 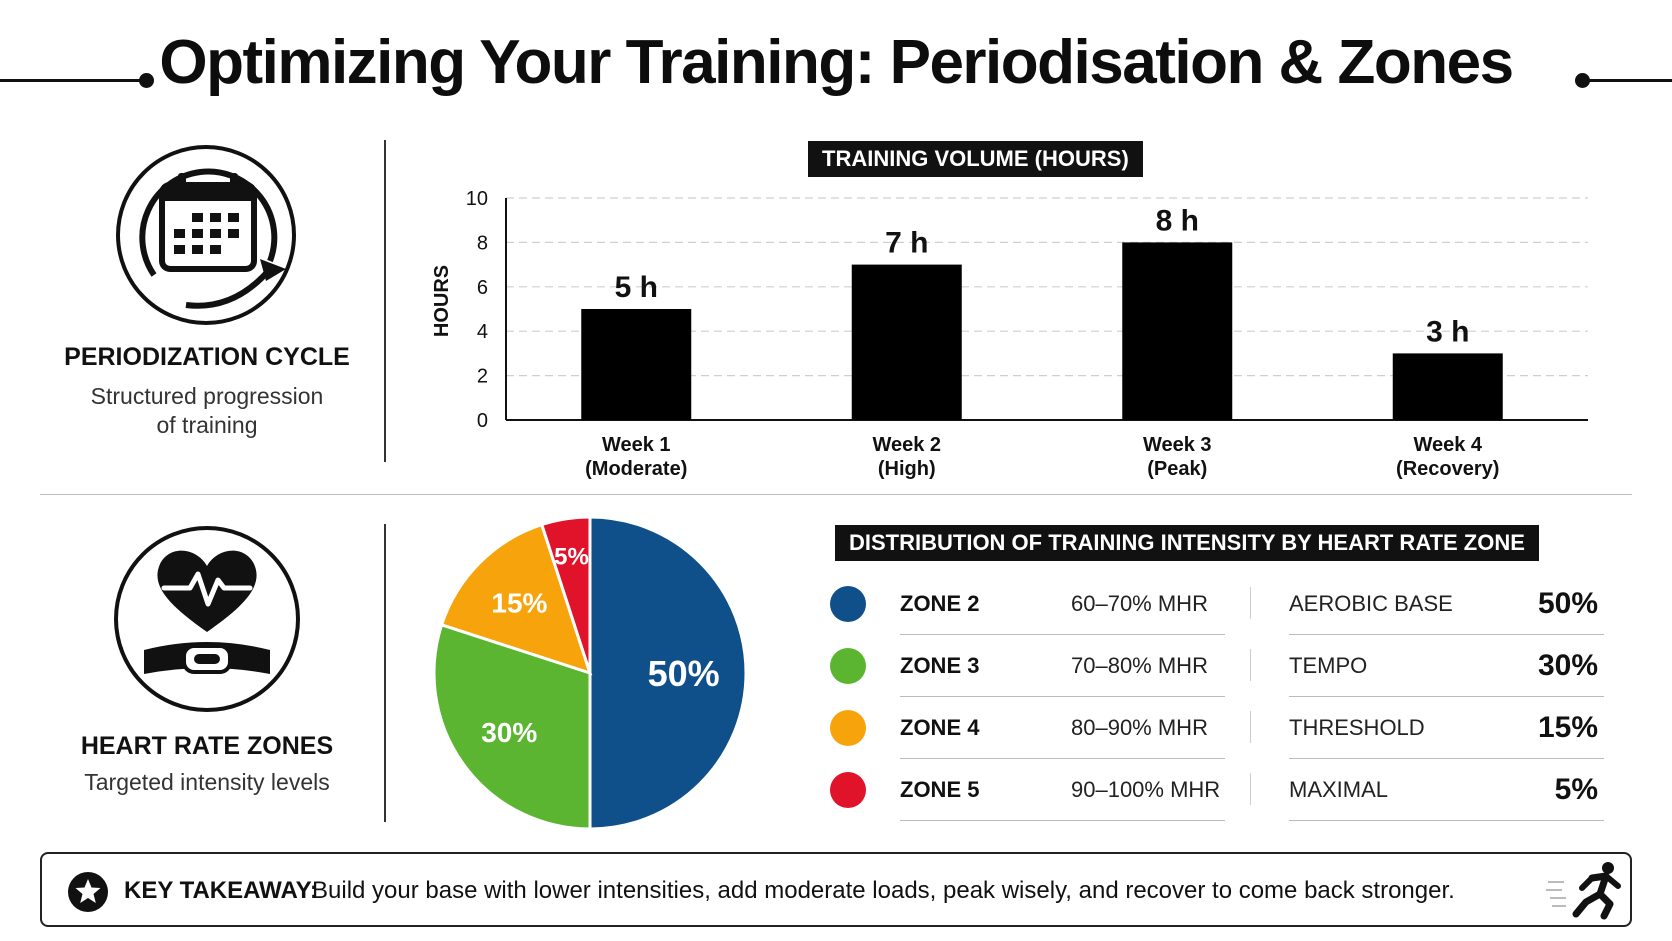 I want to click on x-tick-label: Week 3, so click(x=1177, y=445).